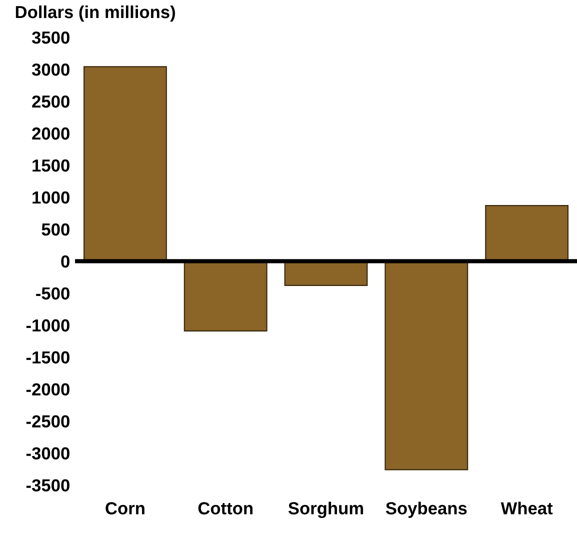  Describe the element at coordinates (125, 508) in the screenshot. I see `x-tick-label: Corn` at that location.